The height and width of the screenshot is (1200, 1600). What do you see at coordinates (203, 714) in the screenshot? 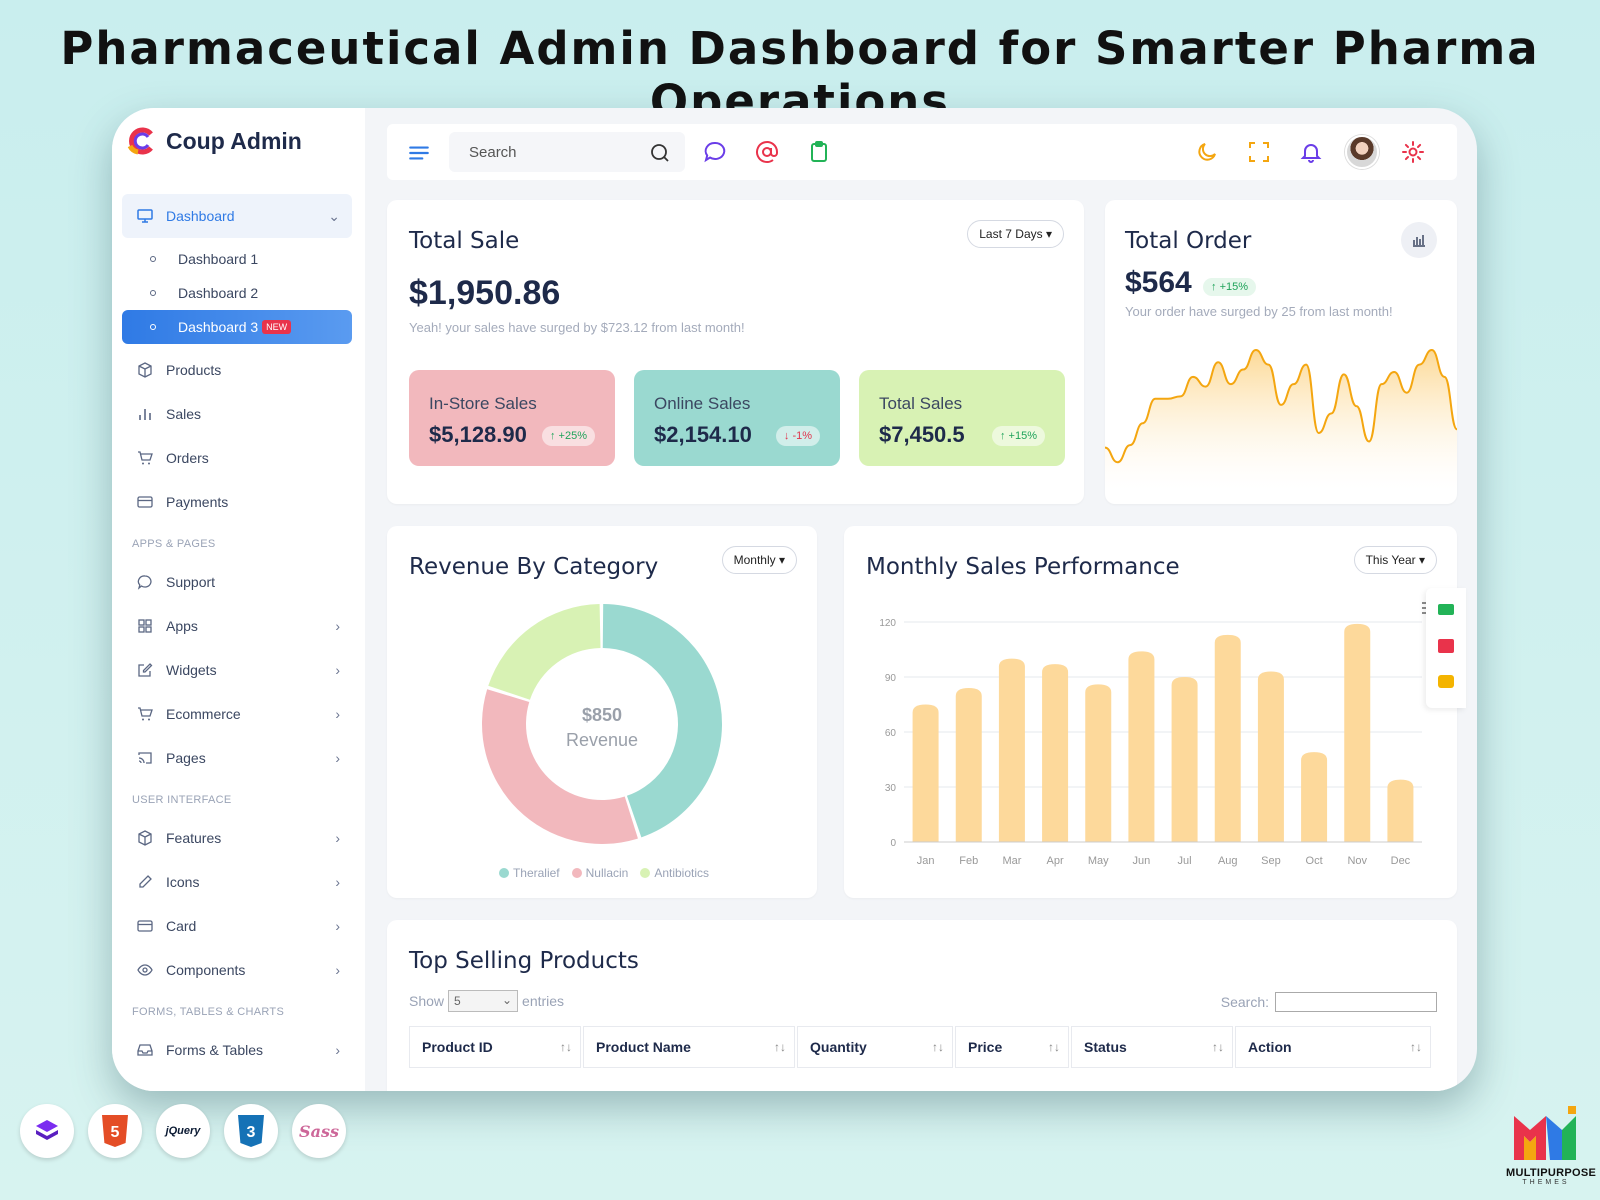
I see `sidebar-item-label: Ecommerce` at bounding box center [203, 714].